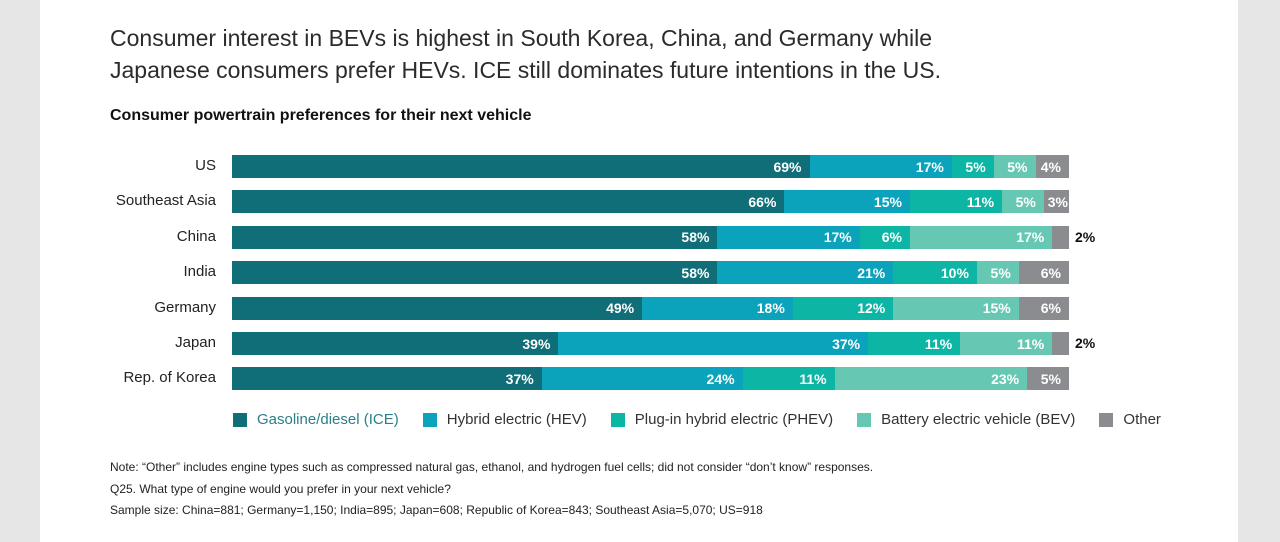 The height and width of the screenshot is (542, 1280). What do you see at coordinates (205, 165) in the screenshot?
I see `row-label-us: US` at bounding box center [205, 165].